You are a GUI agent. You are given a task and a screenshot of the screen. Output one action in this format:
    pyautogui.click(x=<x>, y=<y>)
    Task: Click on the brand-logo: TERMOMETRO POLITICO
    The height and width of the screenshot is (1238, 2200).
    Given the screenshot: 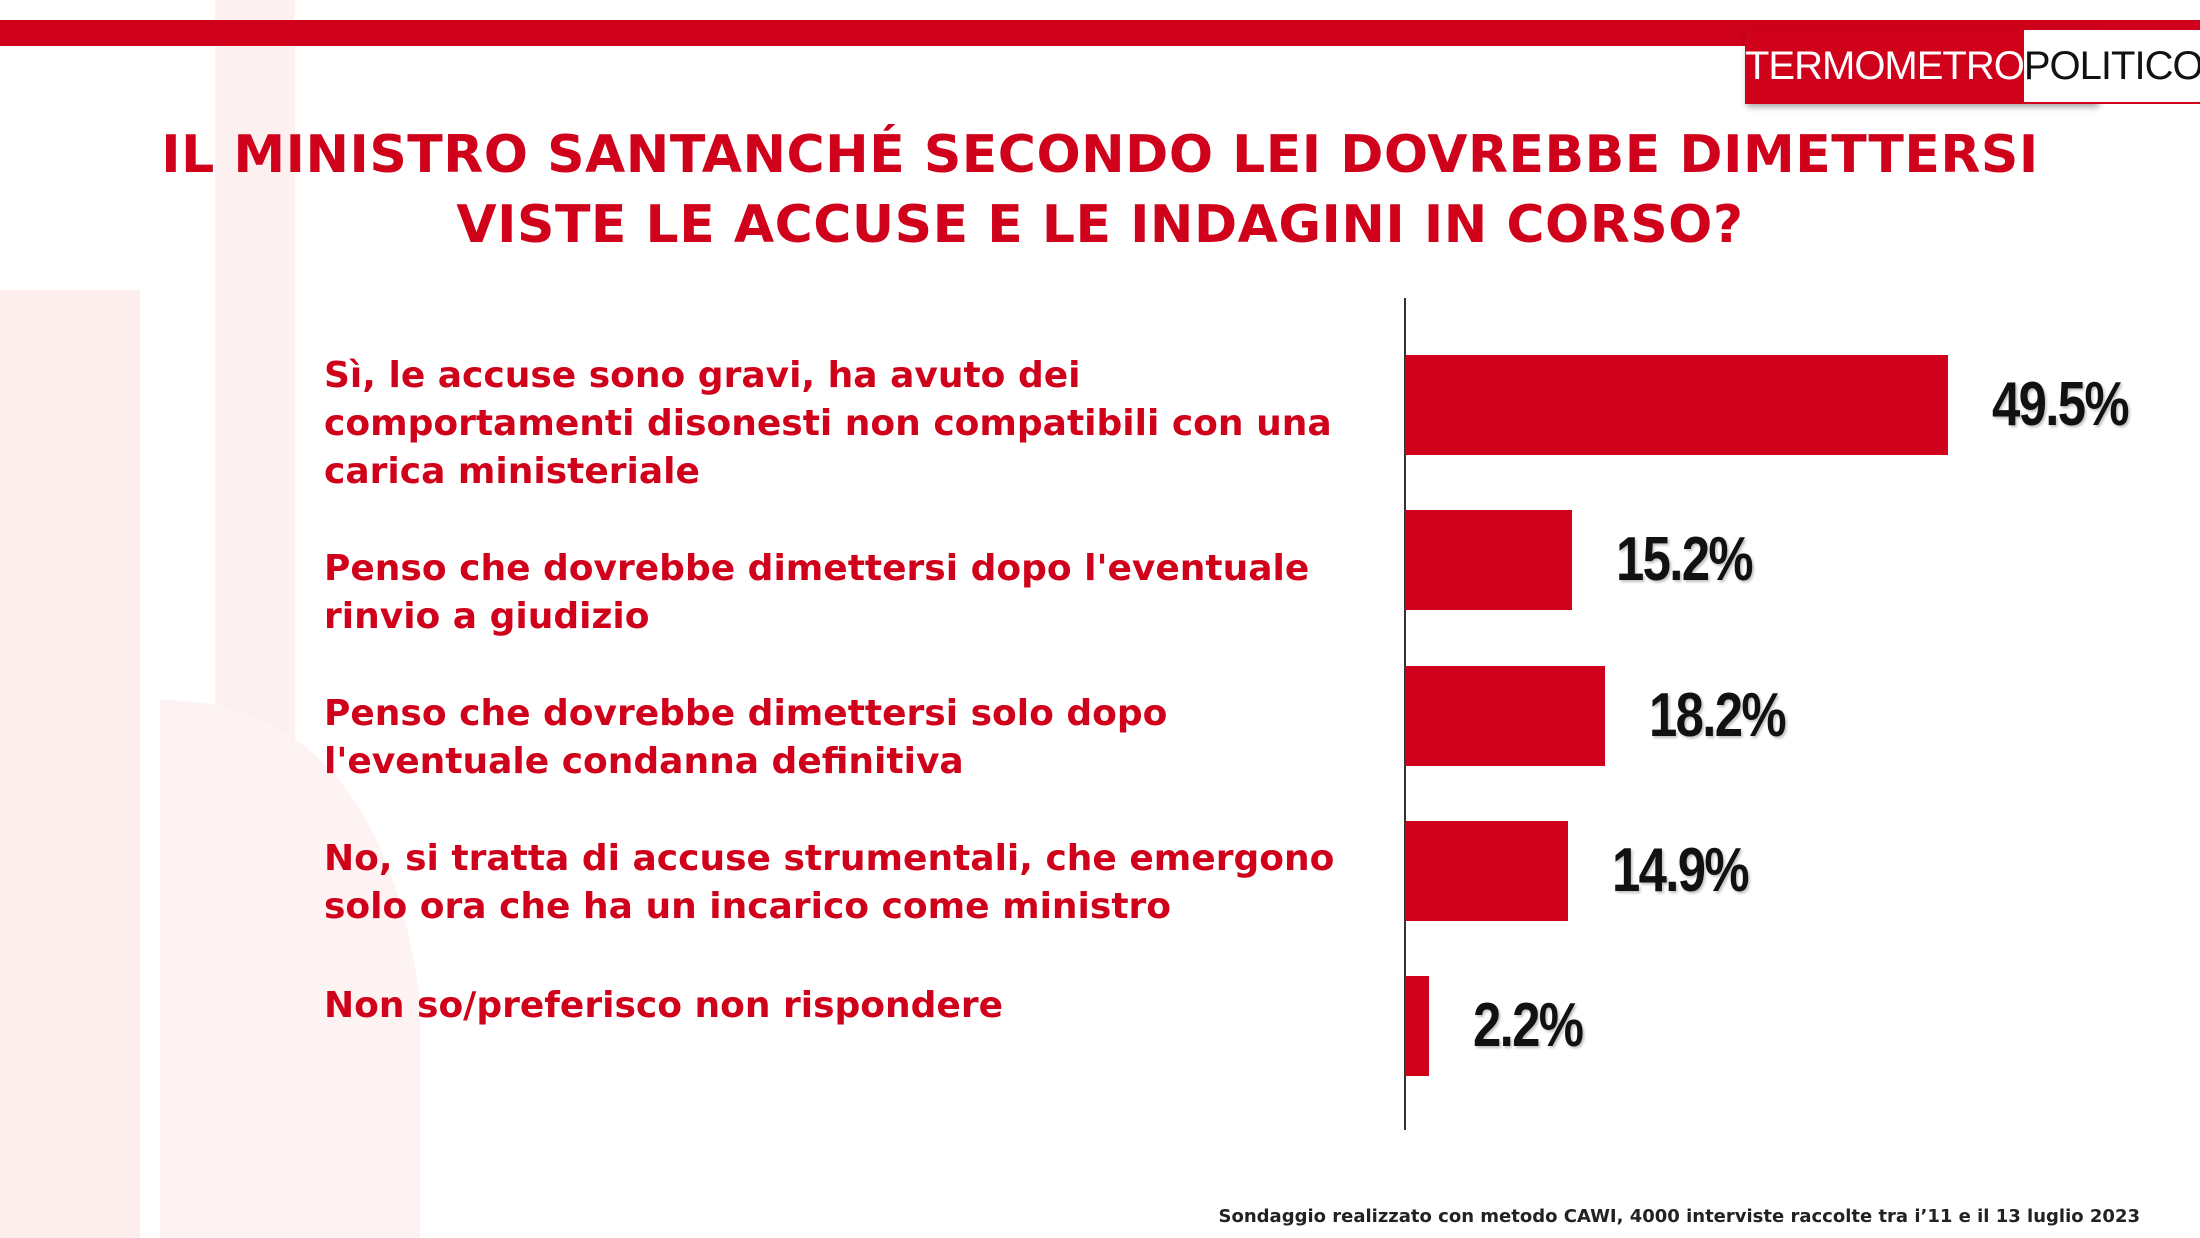 What is the action you would take?
    pyautogui.click(x=1972, y=66)
    